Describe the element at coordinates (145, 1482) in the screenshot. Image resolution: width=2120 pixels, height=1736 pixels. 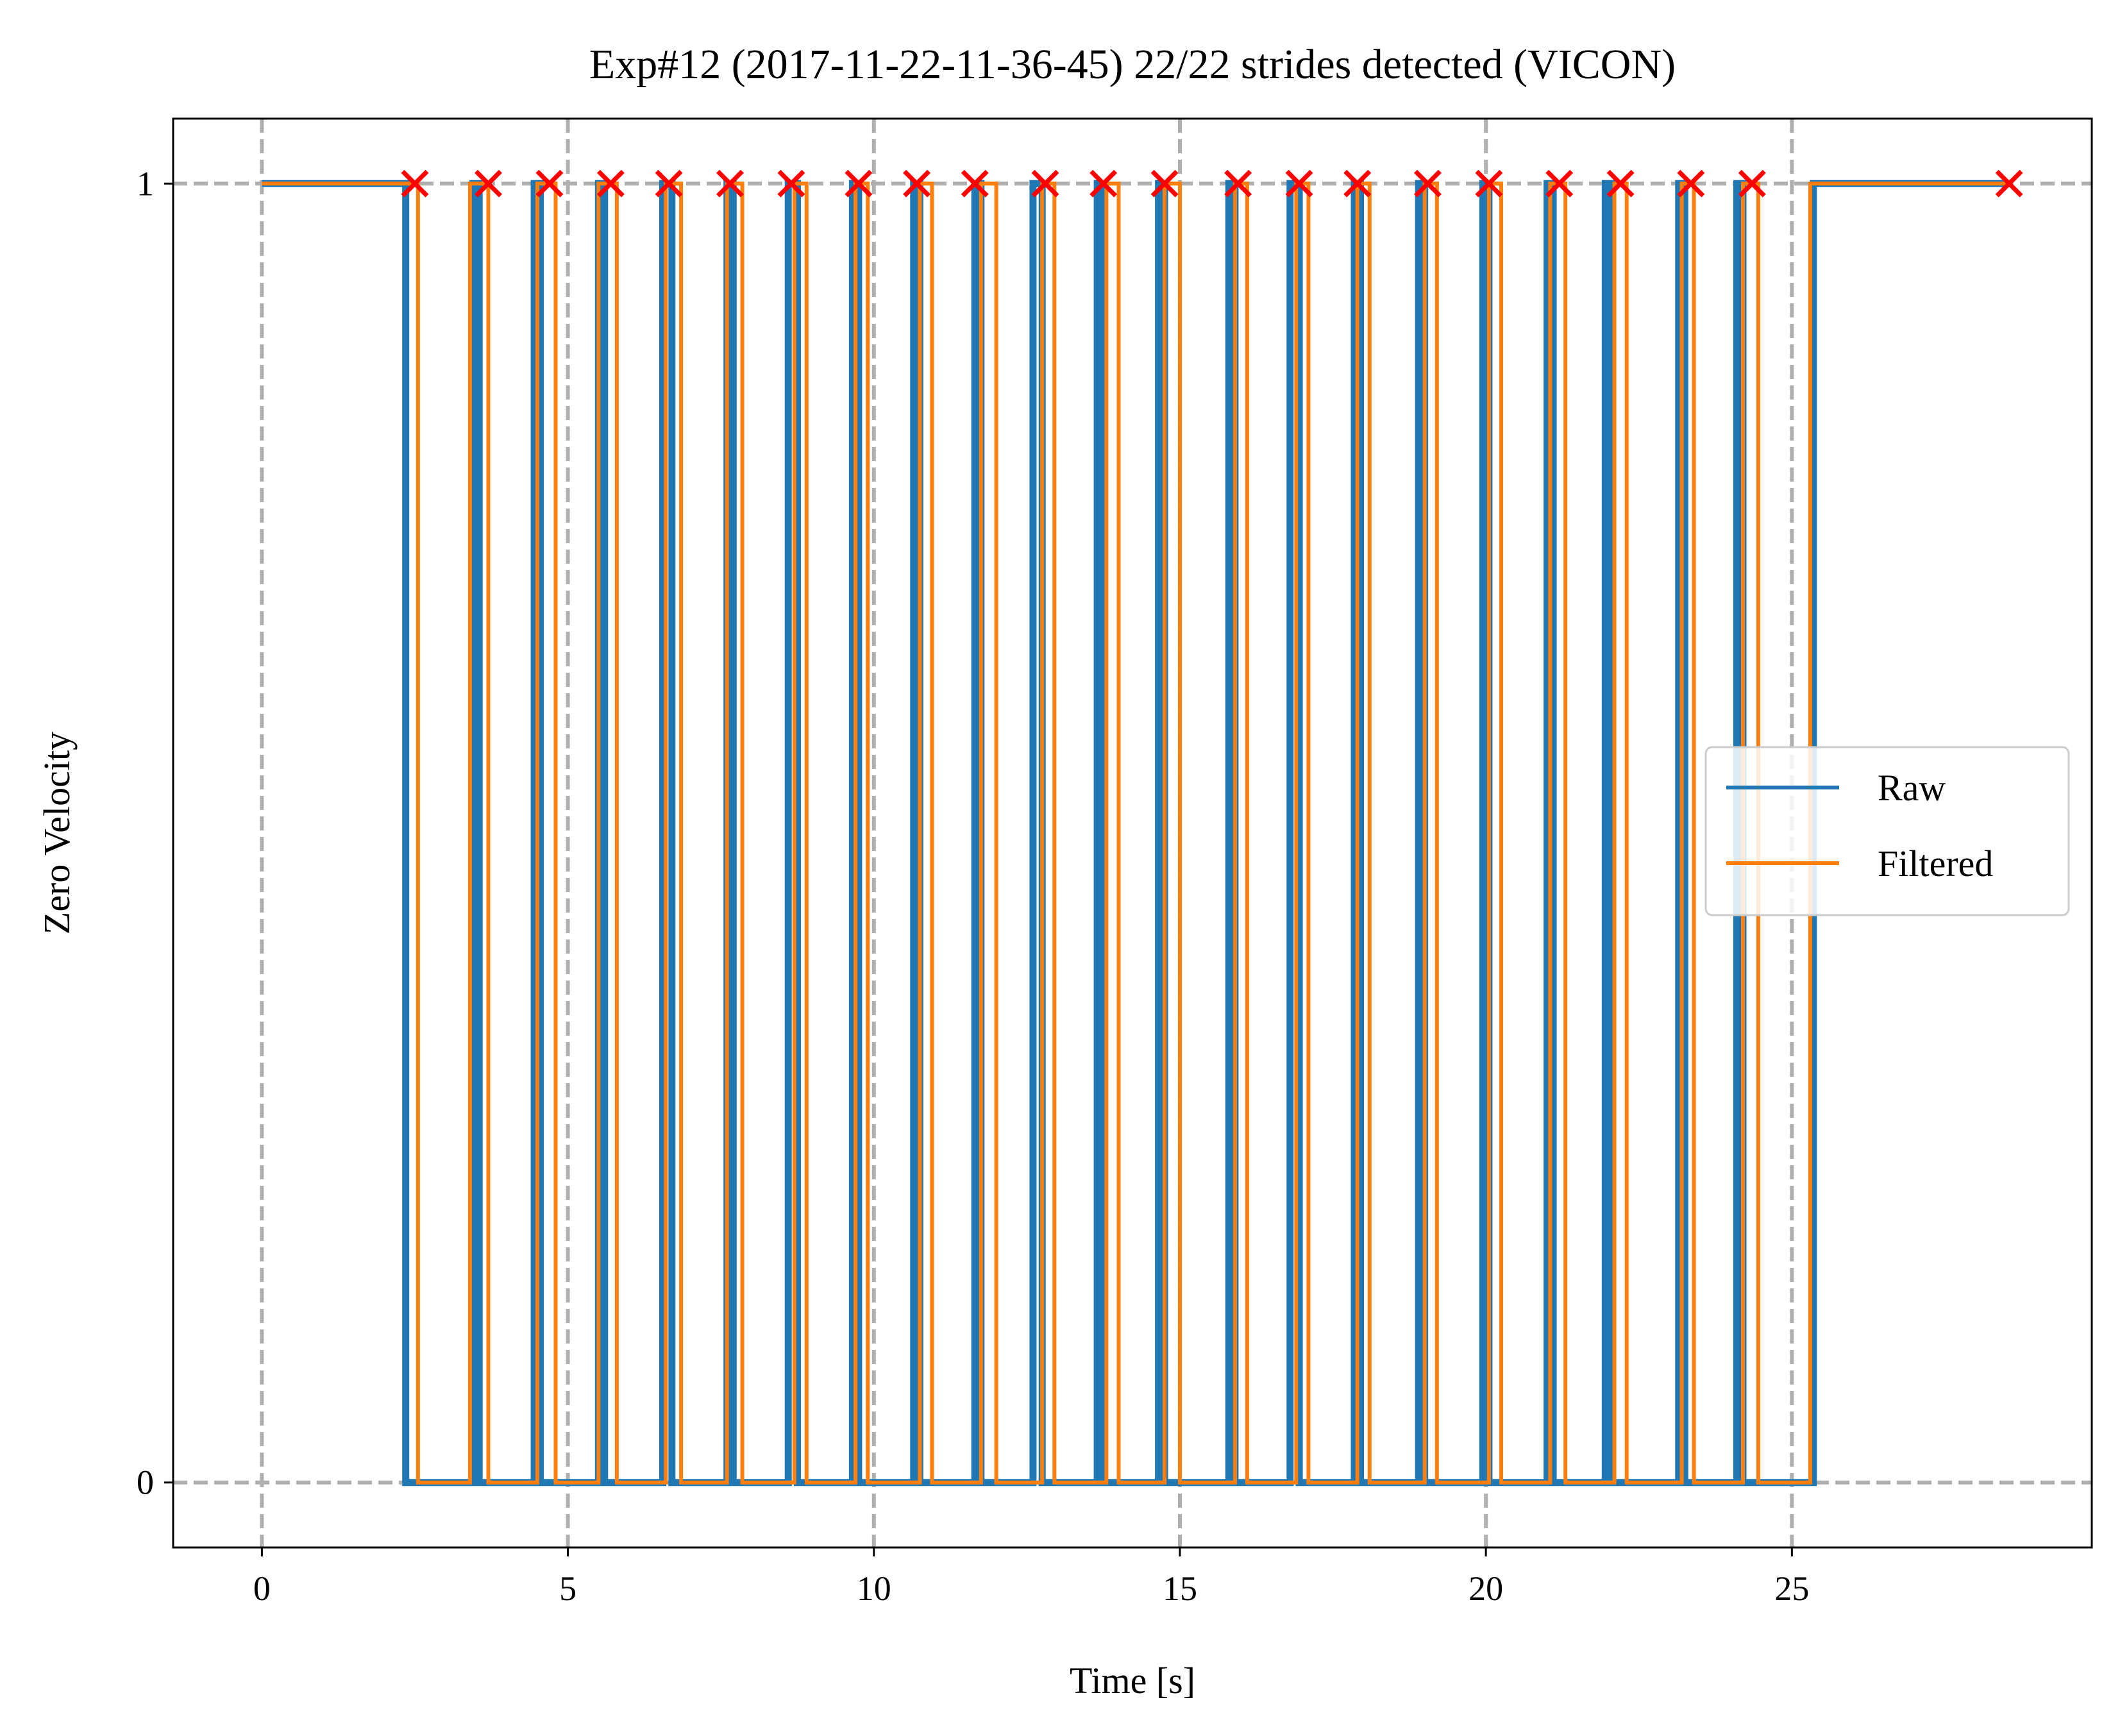
I see `y-tick-label: 0` at that location.